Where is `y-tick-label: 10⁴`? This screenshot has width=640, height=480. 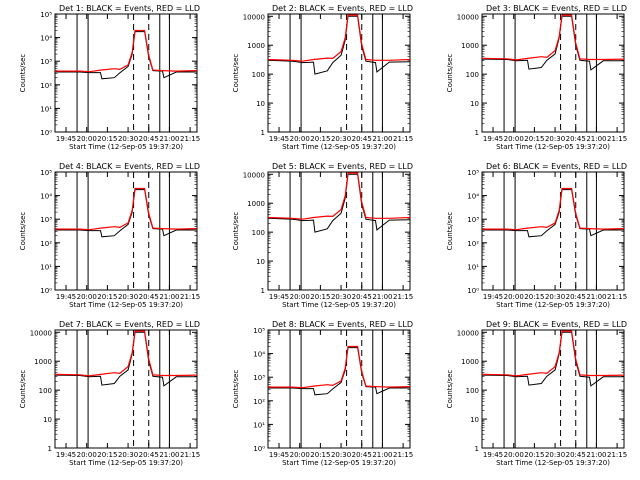
y-tick-label: 10⁴ is located at coordinates (46, 39).